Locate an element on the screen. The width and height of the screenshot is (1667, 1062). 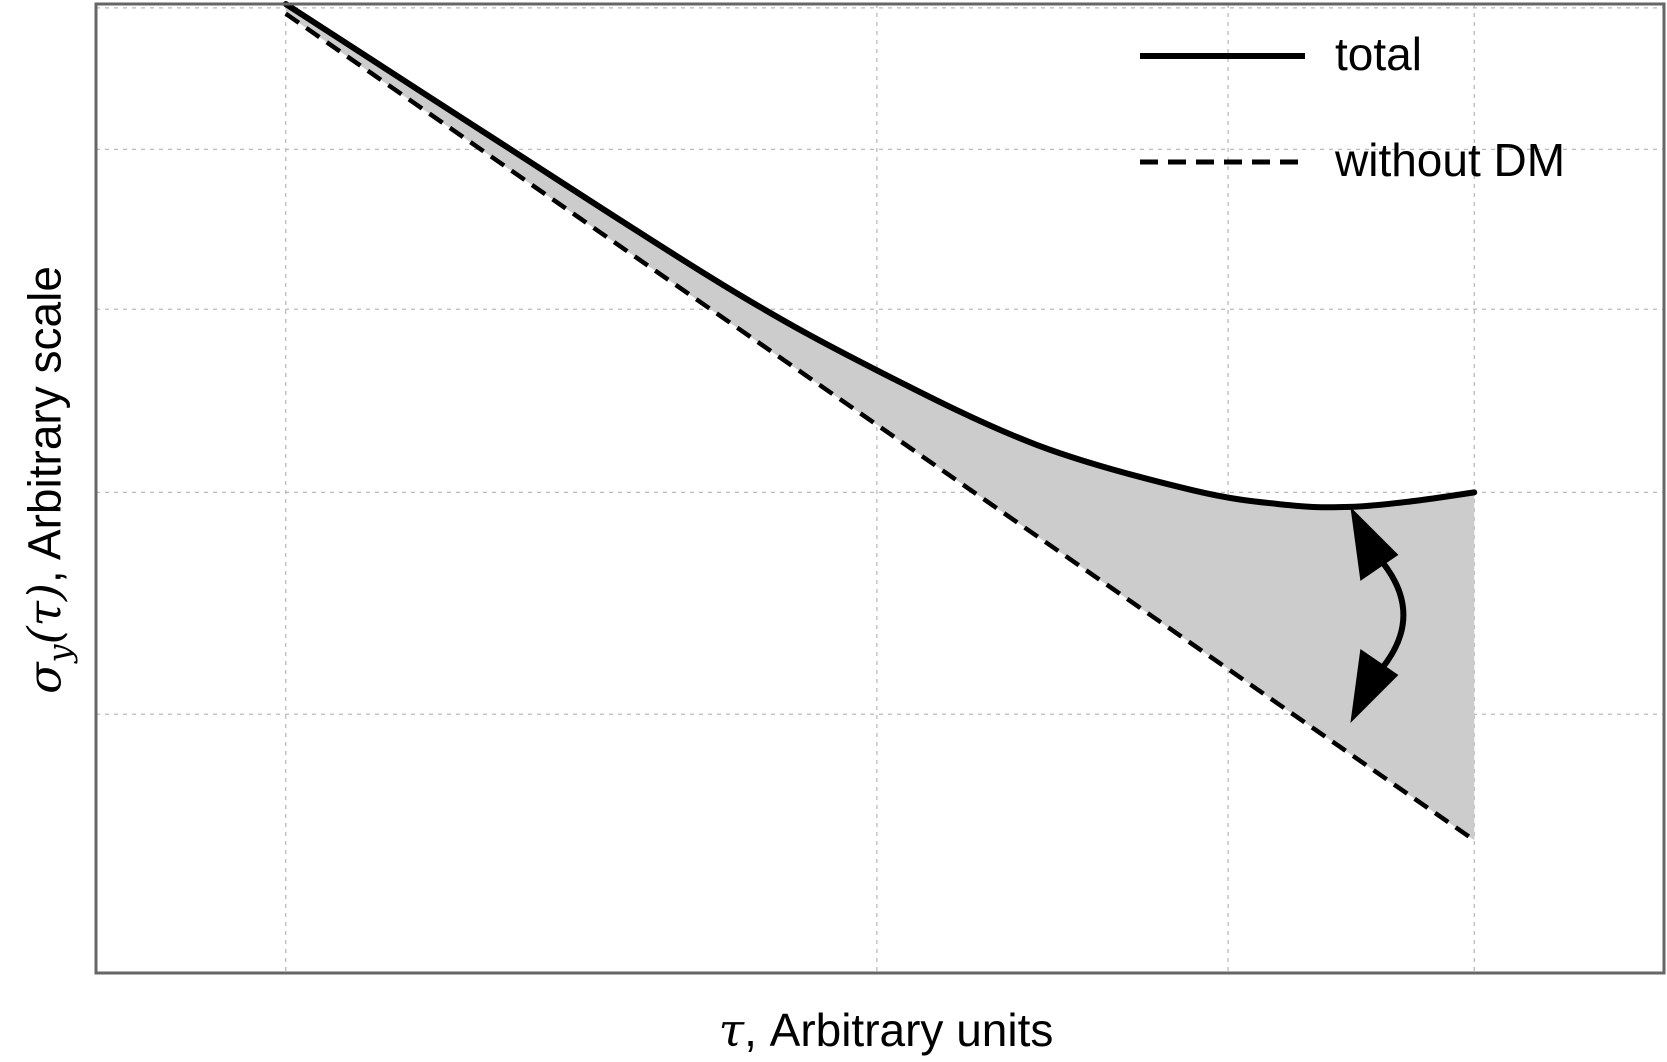
y-axis-label-symbol: σ is located at coordinates (44, 678).